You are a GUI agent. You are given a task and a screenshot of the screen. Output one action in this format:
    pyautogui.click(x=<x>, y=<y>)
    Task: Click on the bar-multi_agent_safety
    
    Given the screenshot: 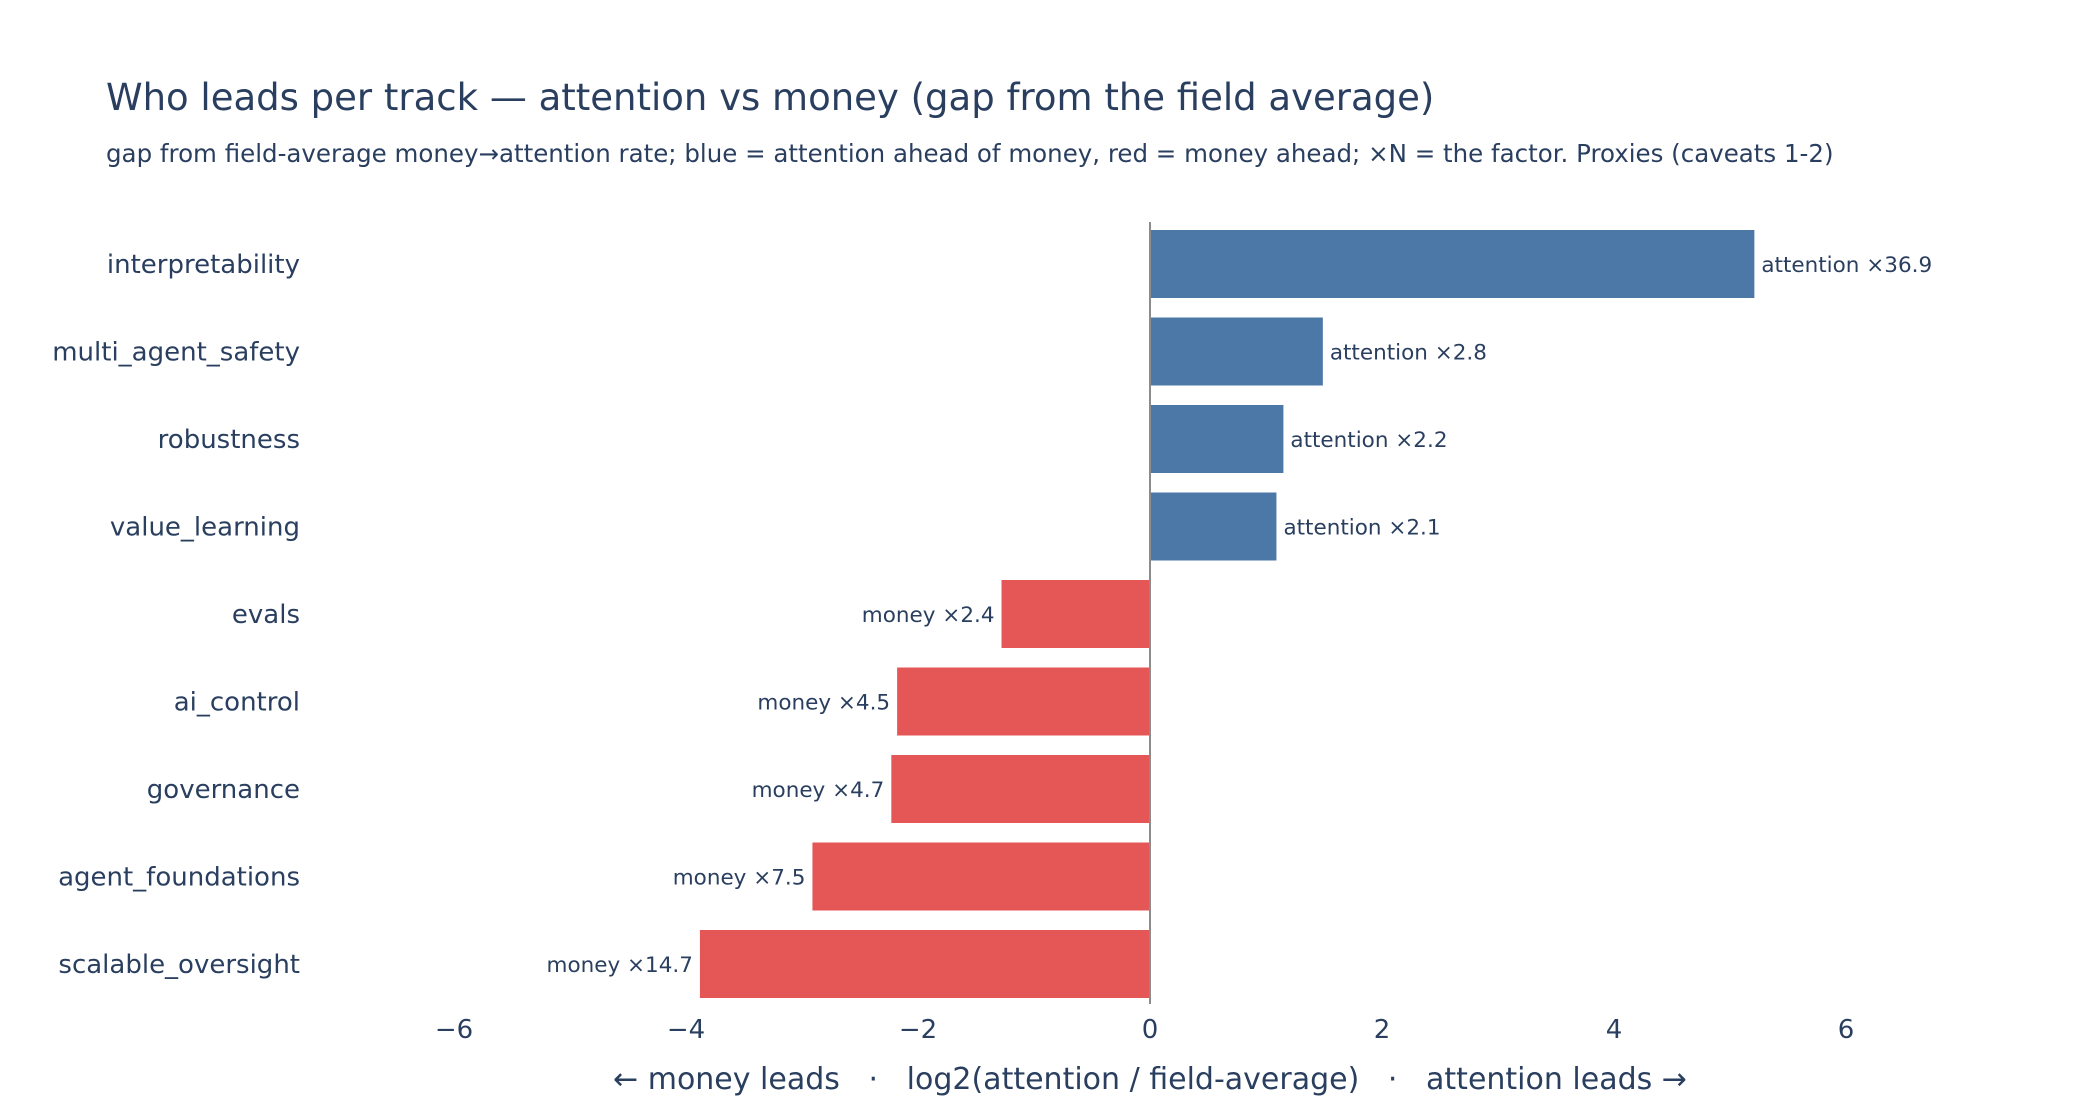 What is the action you would take?
    pyautogui.click(x=1236, y=351)
    